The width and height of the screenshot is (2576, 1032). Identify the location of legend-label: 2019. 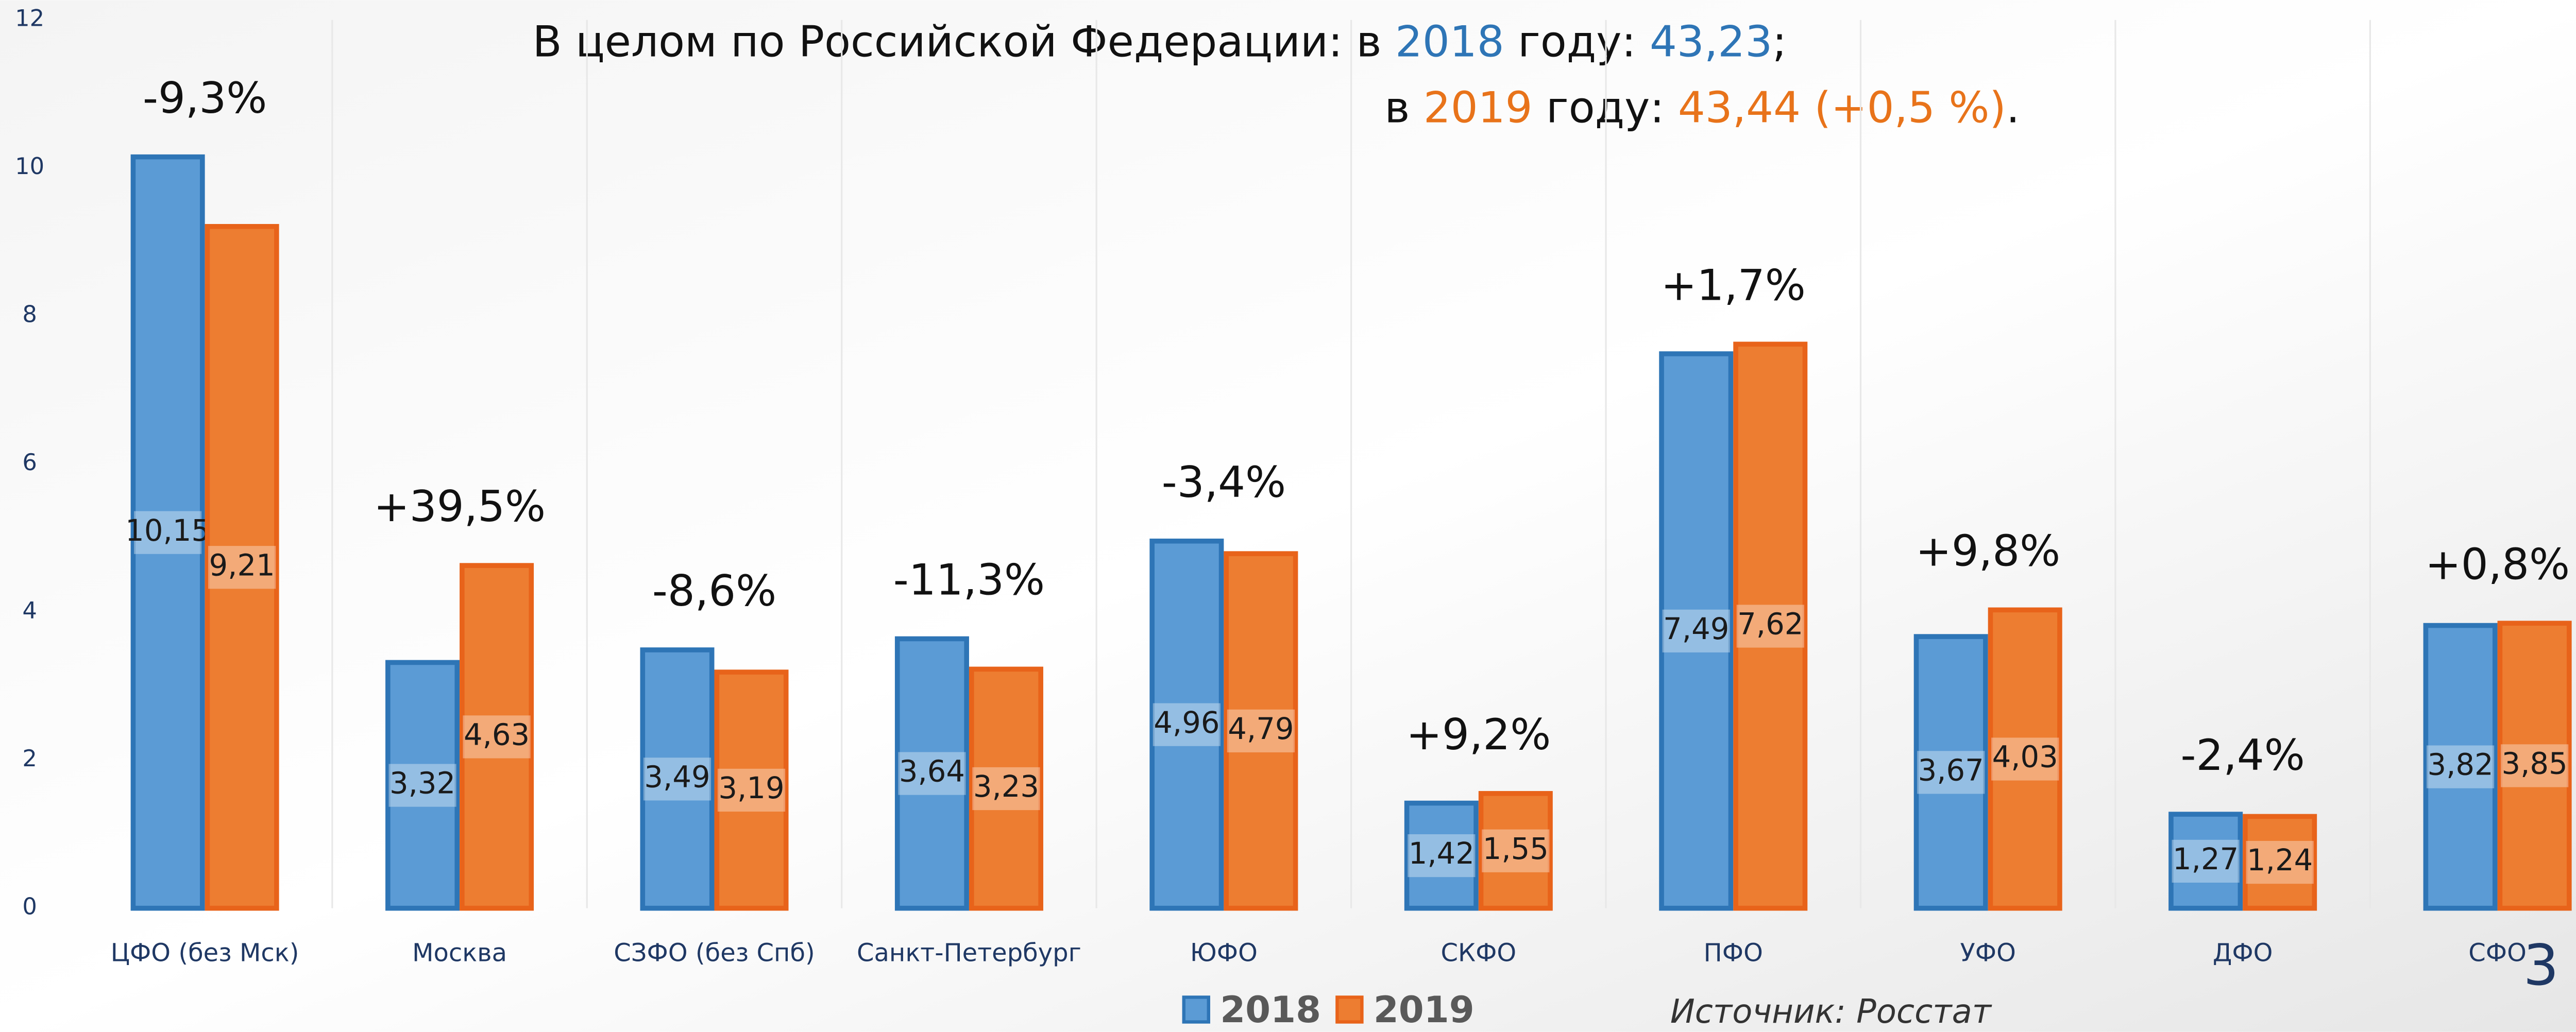
(1424, 1010).